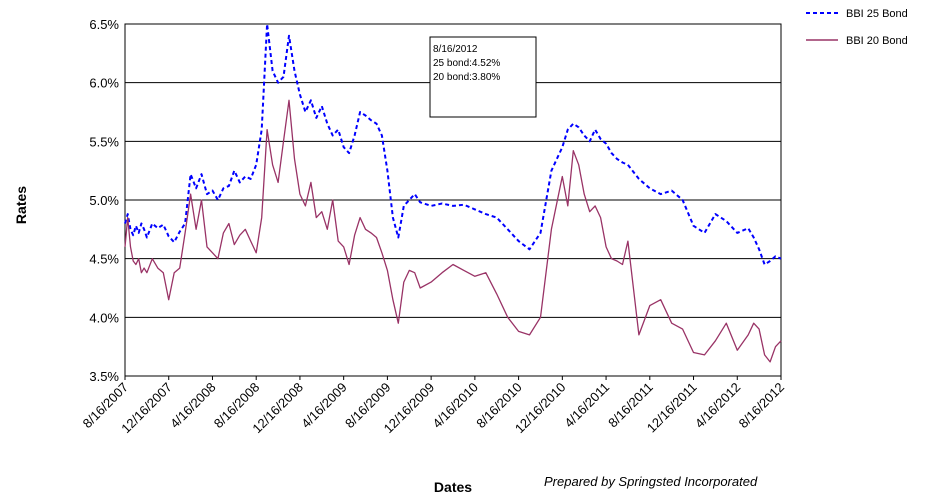 Image resolution: width=942 pixels, height=497 pixels. What do you see at coordinates (877, 41) in the screenshot?
I see `legend-label-bbi-20-bond: BBI 20 Bond` at bounding box center [877, 41].